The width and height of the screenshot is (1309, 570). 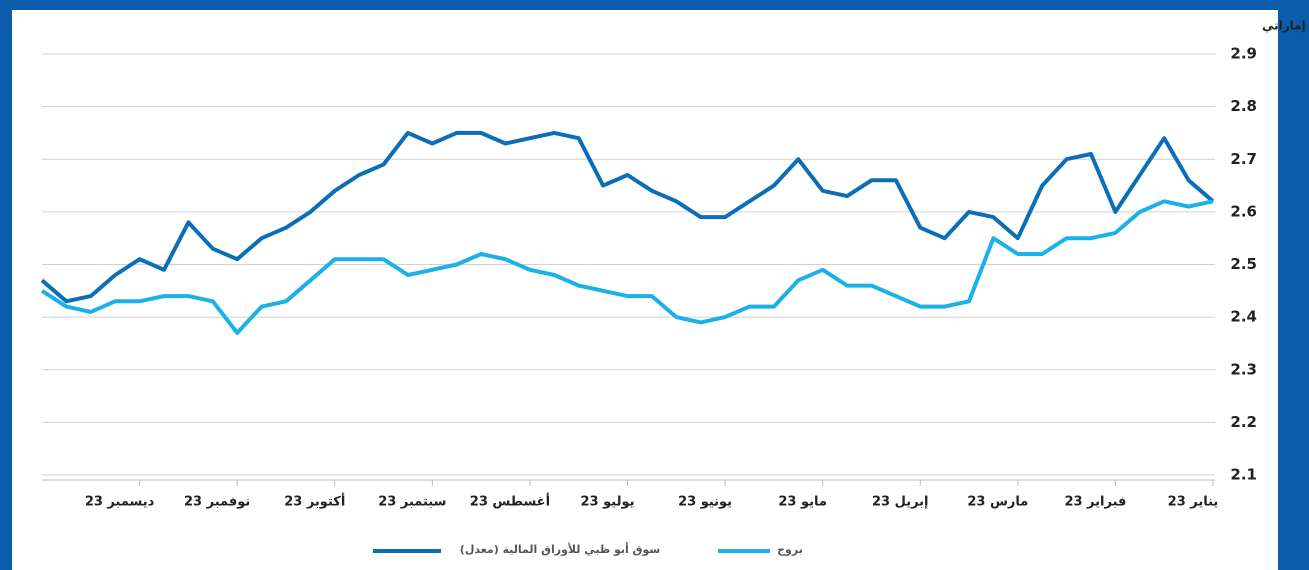 I want to click on x-tick-label: إبريل 23, so click(x=900, y=502).